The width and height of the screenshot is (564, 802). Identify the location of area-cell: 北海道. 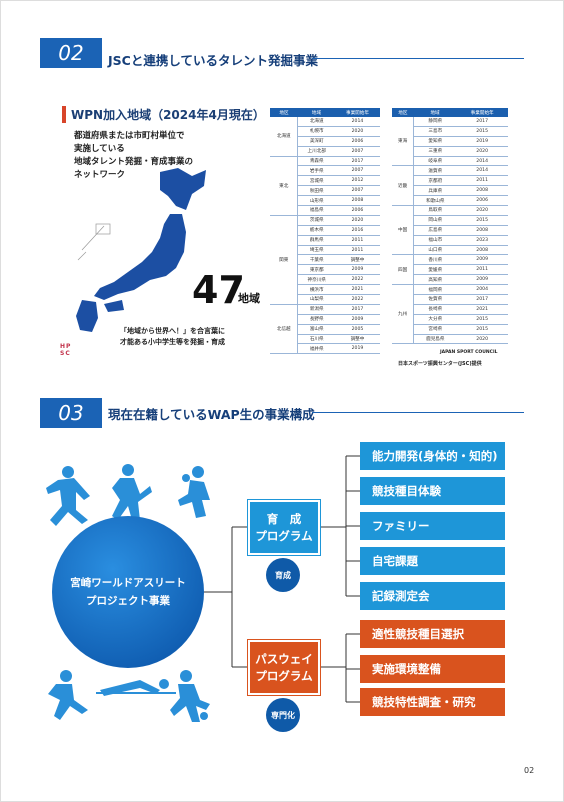
(316, 122).